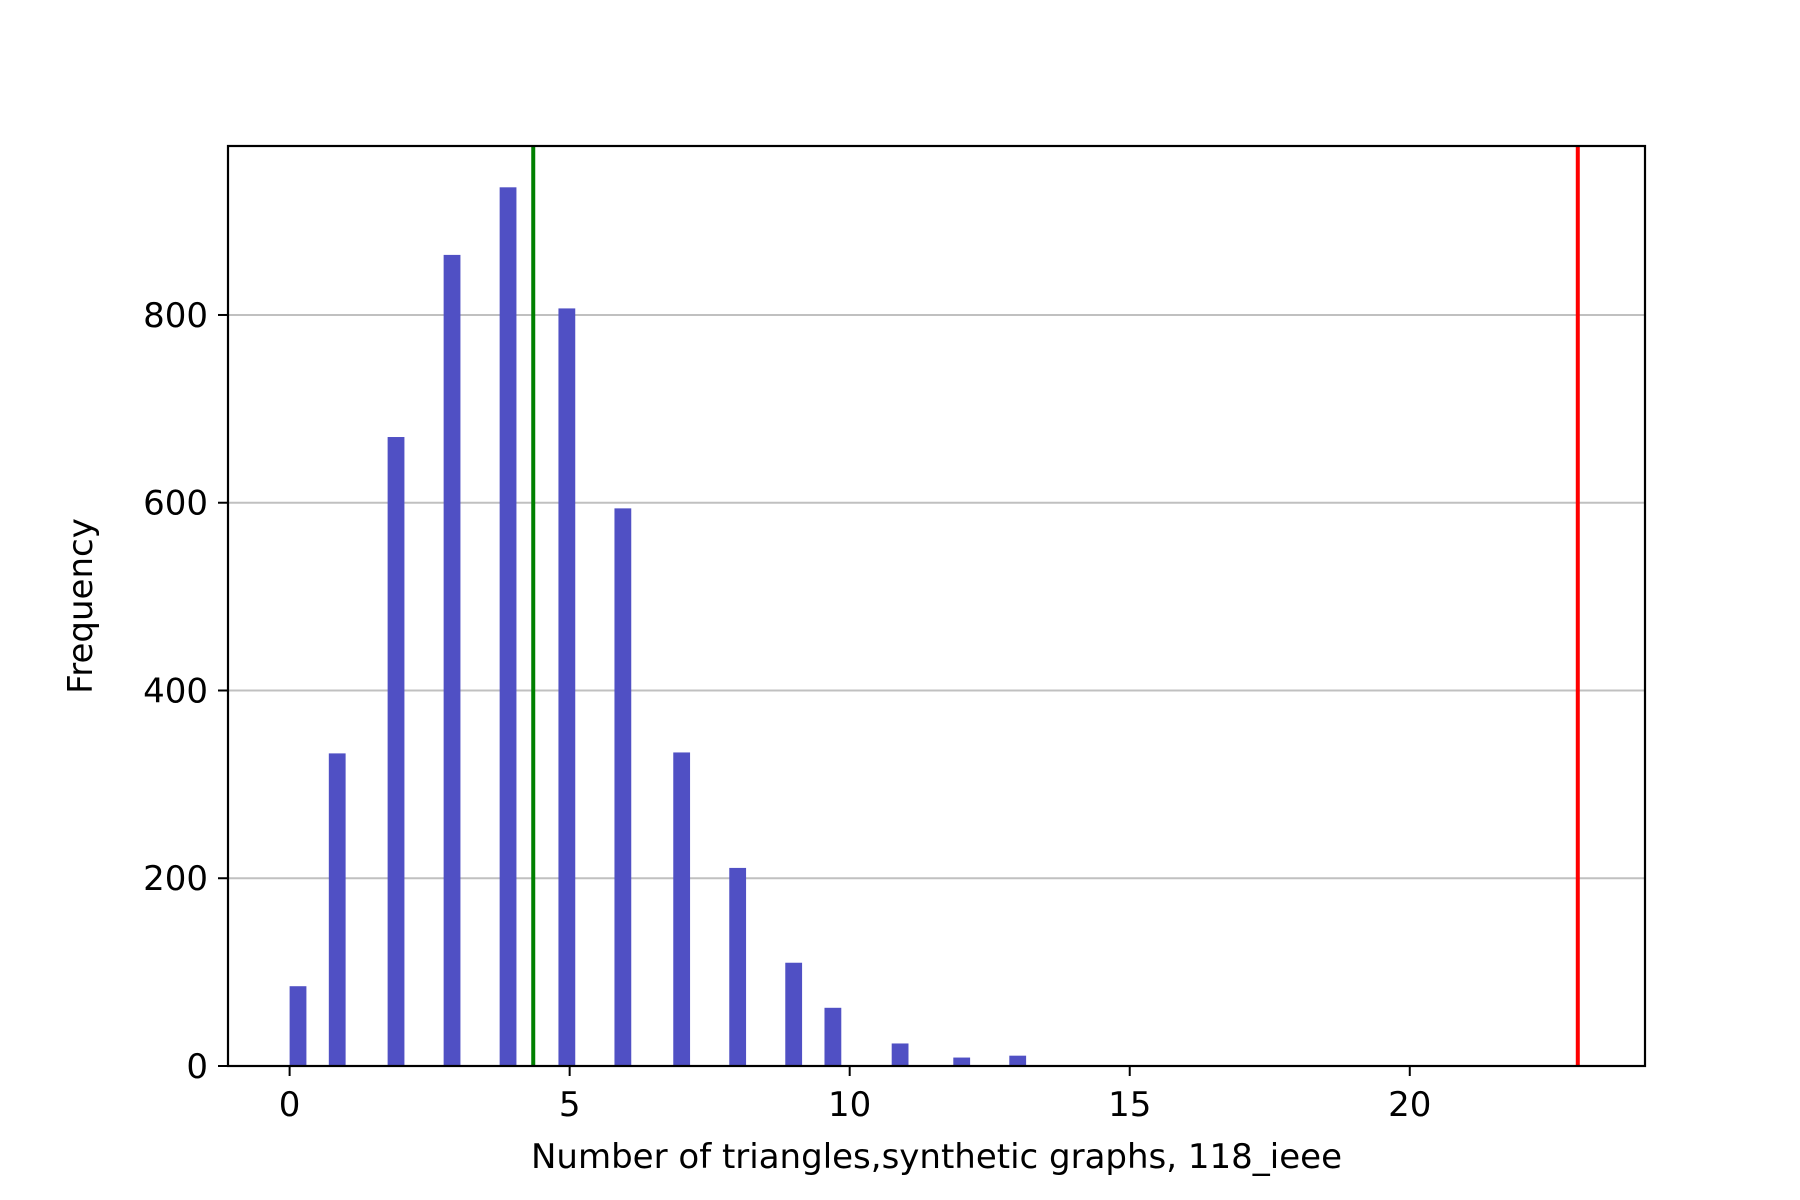 Image resolution: width=1800 pixels, height=1200 pixels. I want to click on y-axis: 0 200 400 600 800, so click(185, 691).